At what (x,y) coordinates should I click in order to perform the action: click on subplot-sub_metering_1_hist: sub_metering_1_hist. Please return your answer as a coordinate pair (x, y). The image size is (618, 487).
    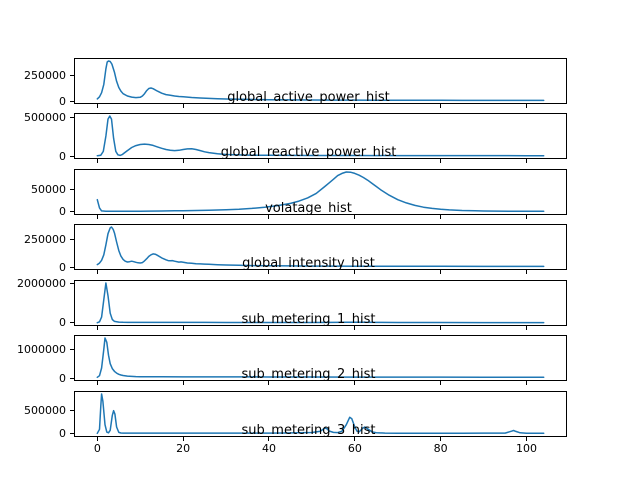
    Looking at the image, I should click on (320, 303).